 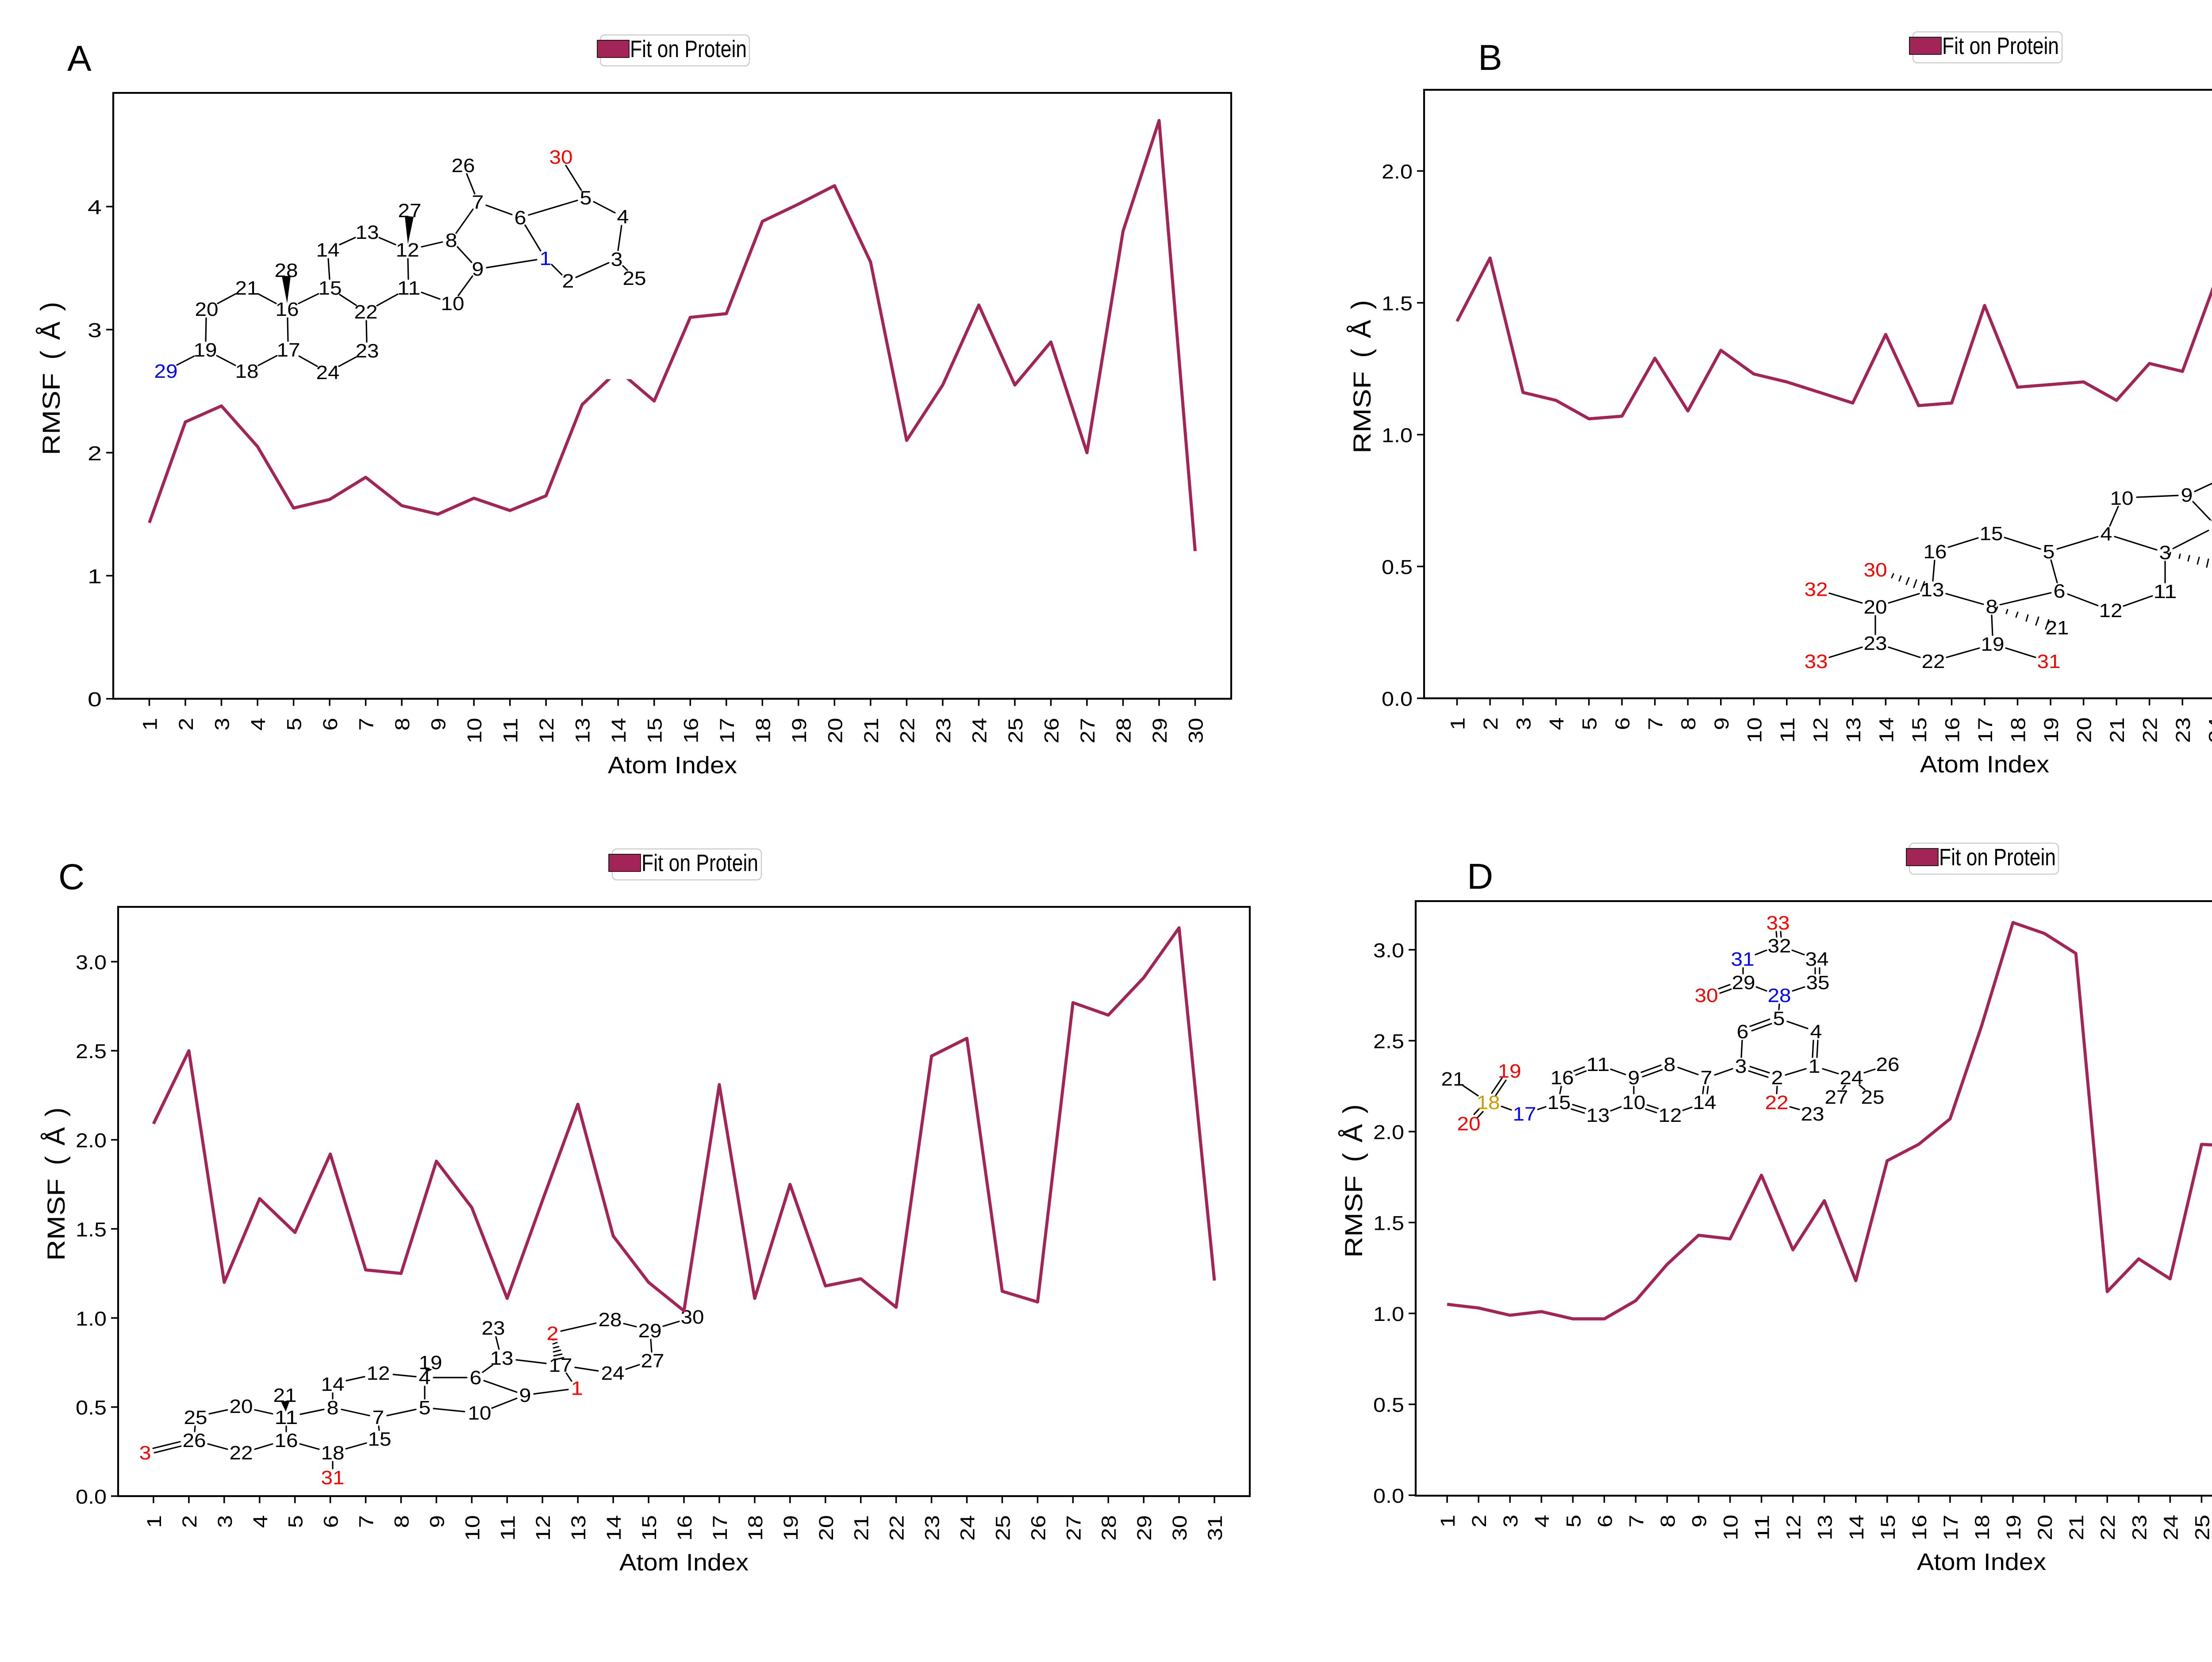 What do you see at coordinates (799, 731) in the screenshot?
I see `svg-text: 19` at bounding box center [799, 731].